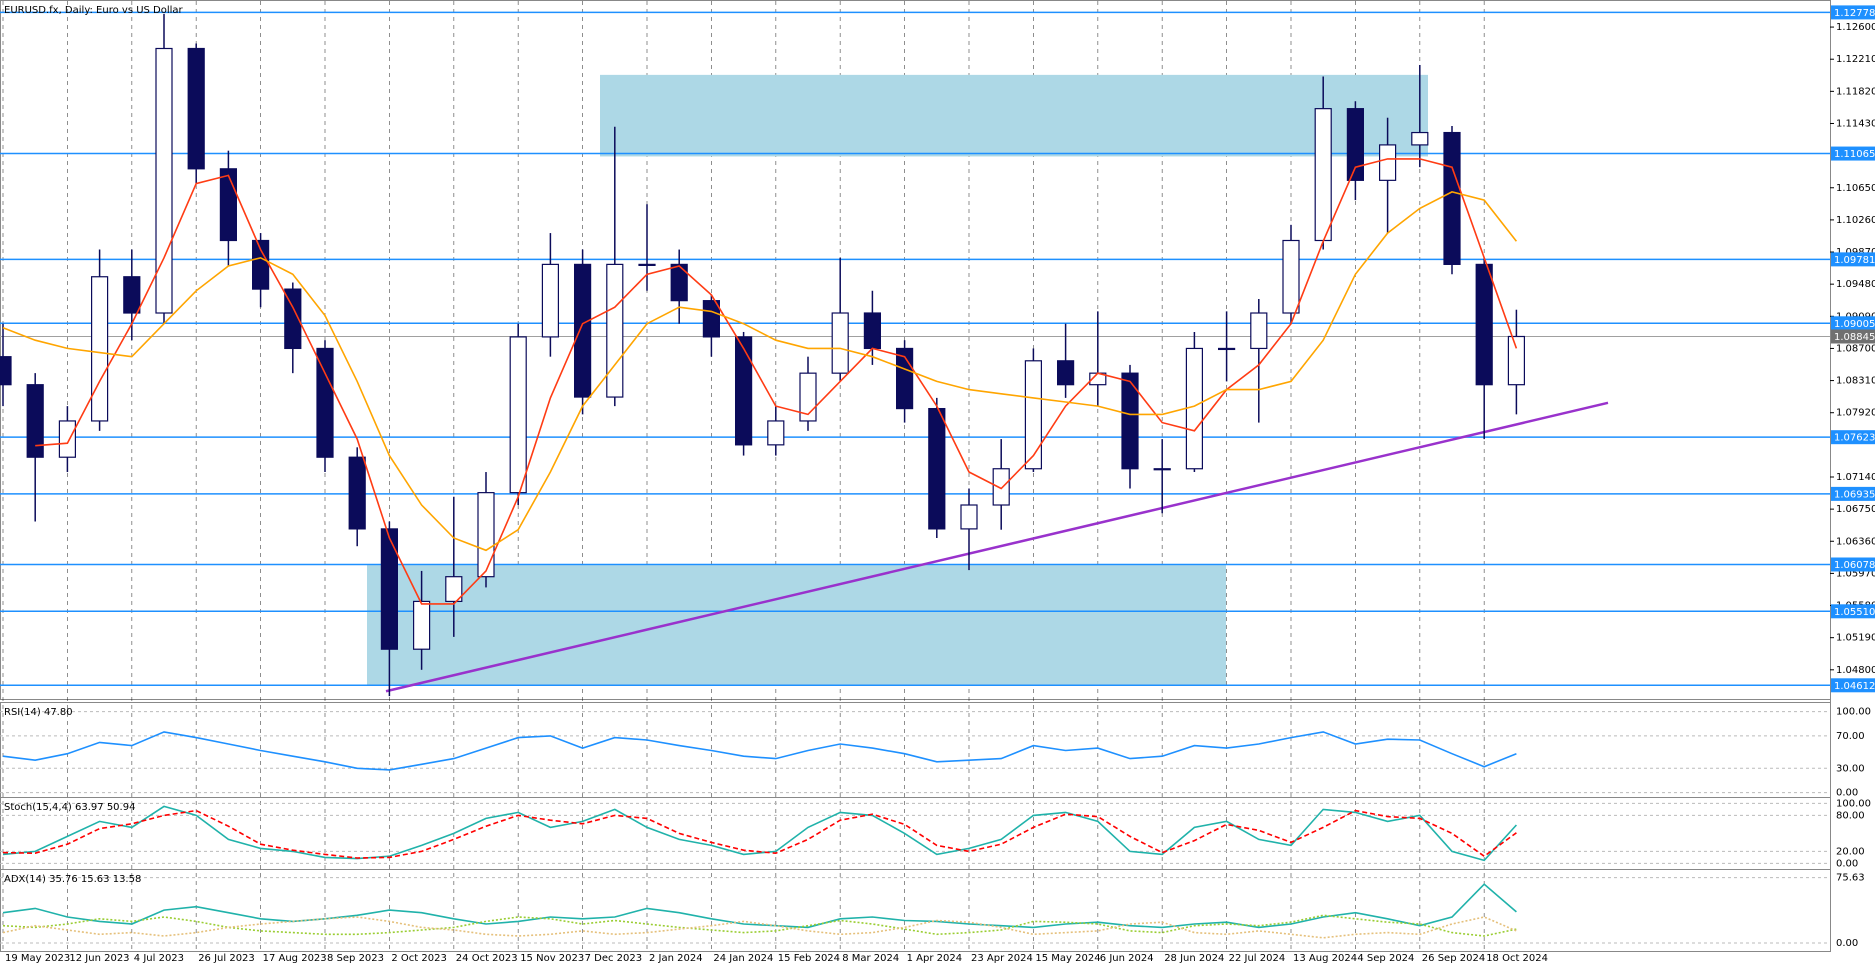 The height and width of the screenshot is (964, 1875). I want to click on y-tick-label: 1.05190, so click(1855, 638).